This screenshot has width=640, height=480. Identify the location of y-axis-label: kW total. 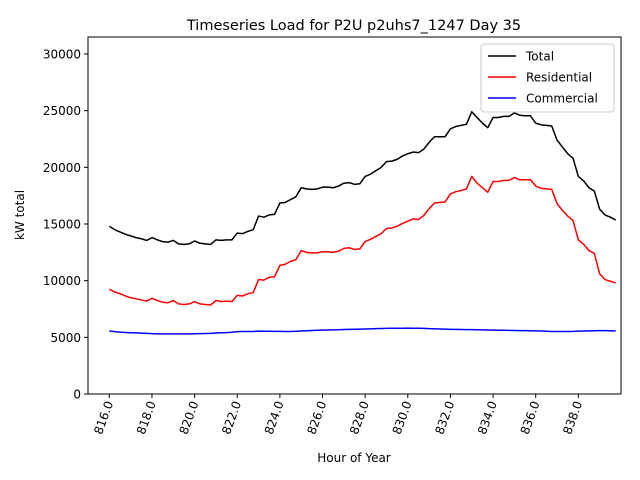
(20, 215).